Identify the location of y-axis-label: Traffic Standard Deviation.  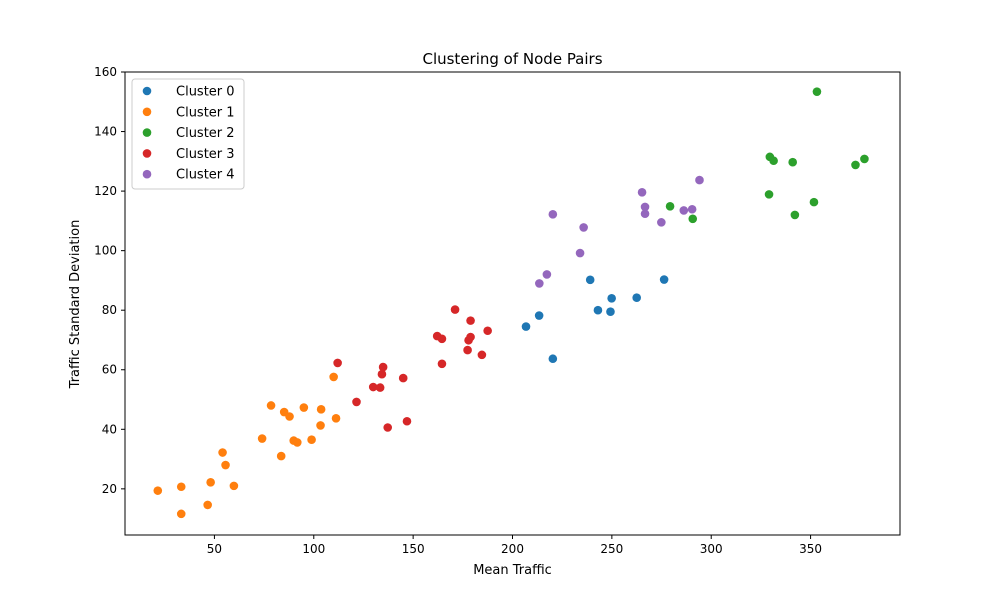
(75, 305).